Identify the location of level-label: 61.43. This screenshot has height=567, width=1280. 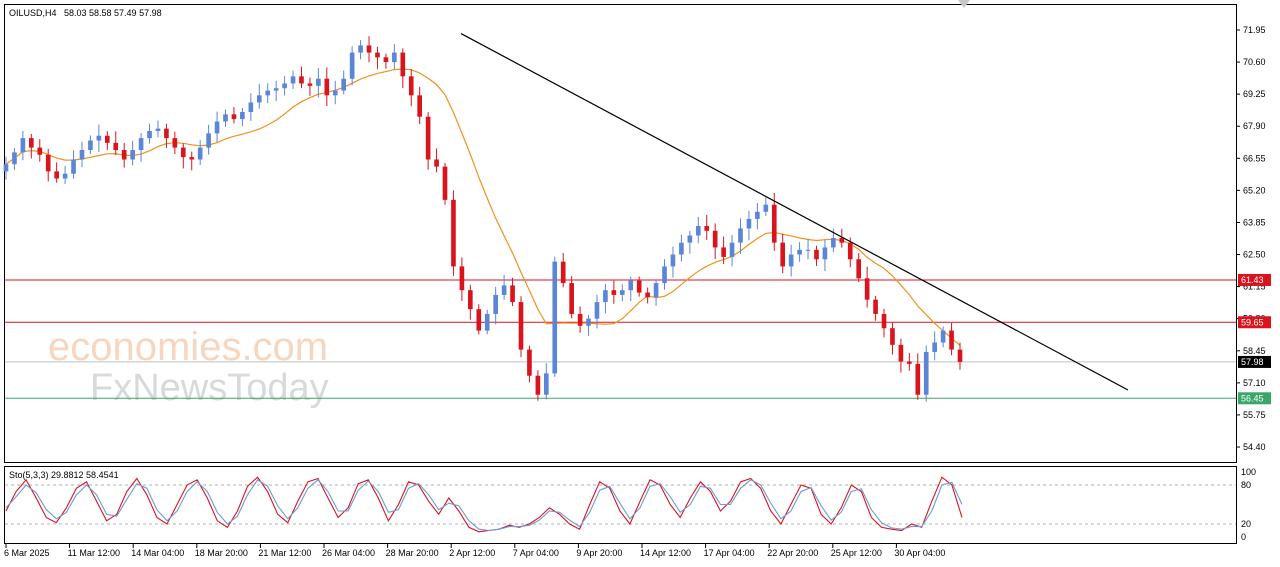
(1252, 280).